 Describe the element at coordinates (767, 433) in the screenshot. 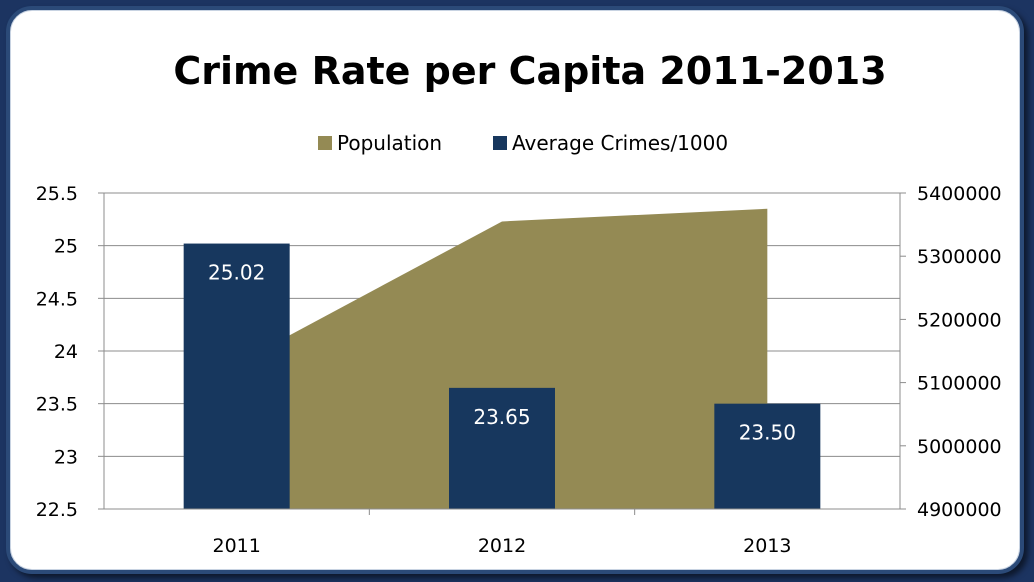

I see `bar-data-label: 23.50` at that location.